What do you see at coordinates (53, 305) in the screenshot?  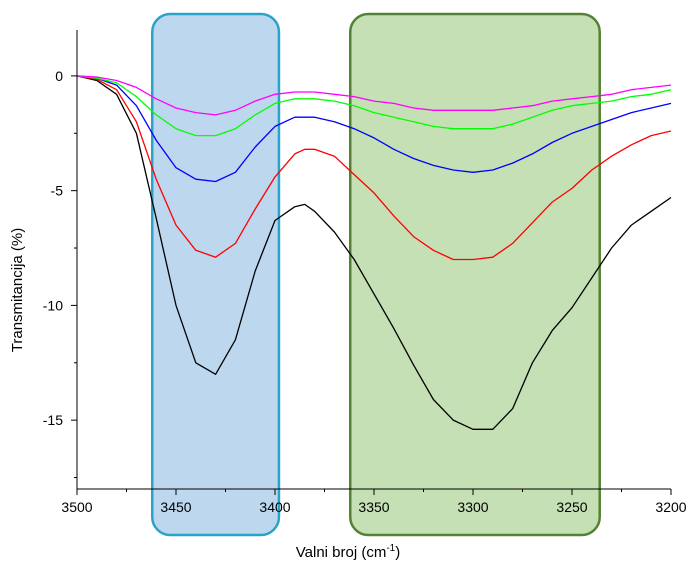 I see `y-tick-label: -10` at bounding box center [53, 305].